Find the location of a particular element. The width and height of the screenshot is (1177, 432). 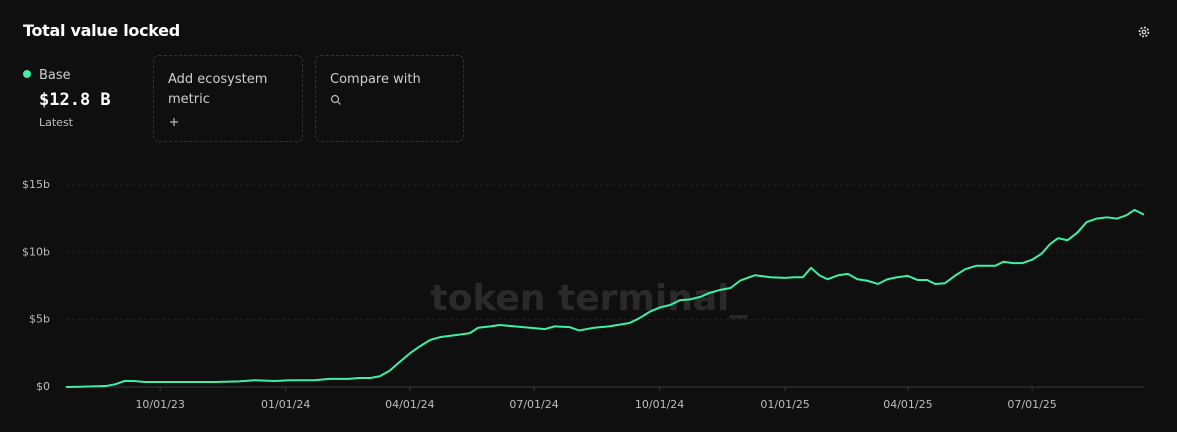

legend-label: Base is located at coordinates (55, 75).